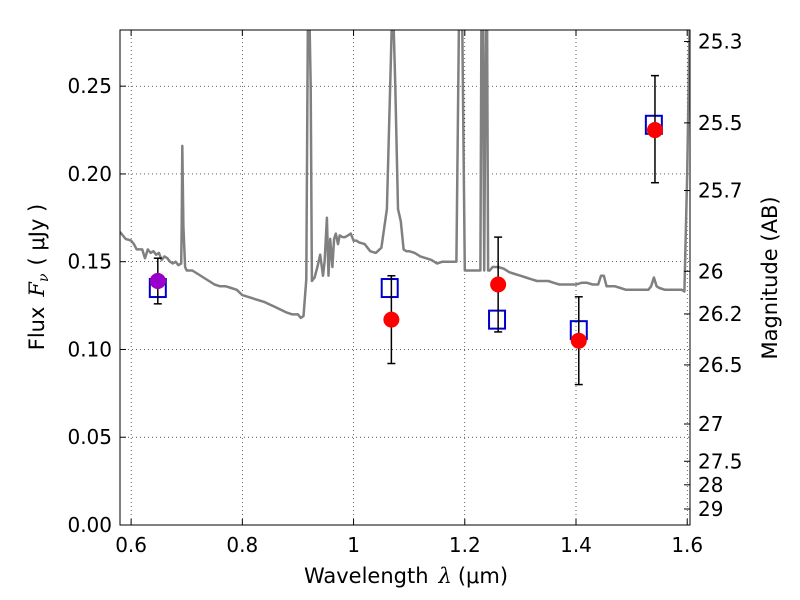  What do you see at coordinates (38, 277) in the screenshot?
I see `y-axis-label: FluxFν( μJy )` at bounding box center [38, 277].